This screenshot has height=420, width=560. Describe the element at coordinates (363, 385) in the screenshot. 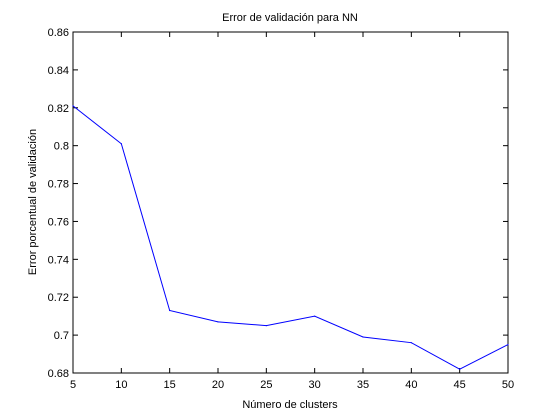

I see `x-tick-label: 35` at that location.